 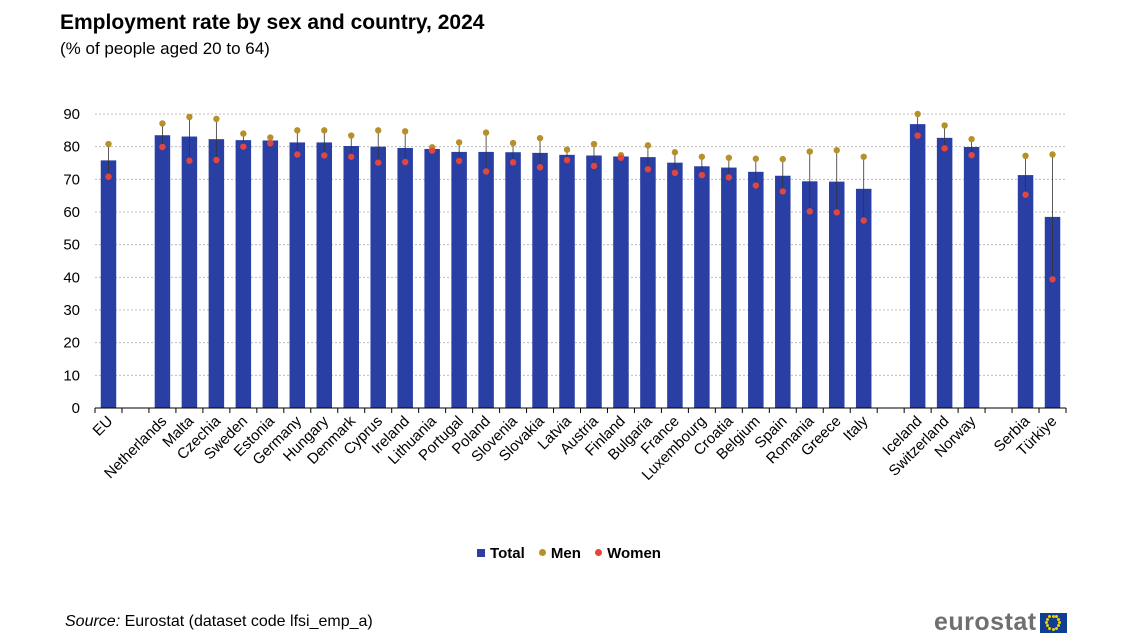 I want to click on source-text: Eurostat (dataset code lfsi_emp_a), so click(x=248, y=621).